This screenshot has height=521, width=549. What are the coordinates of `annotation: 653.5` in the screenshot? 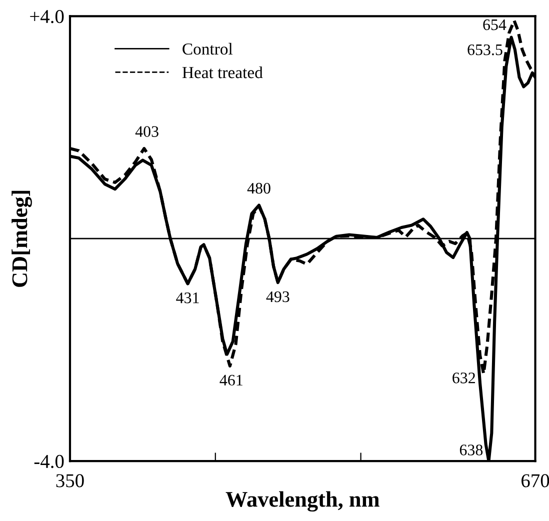 It's located at (485, 50).